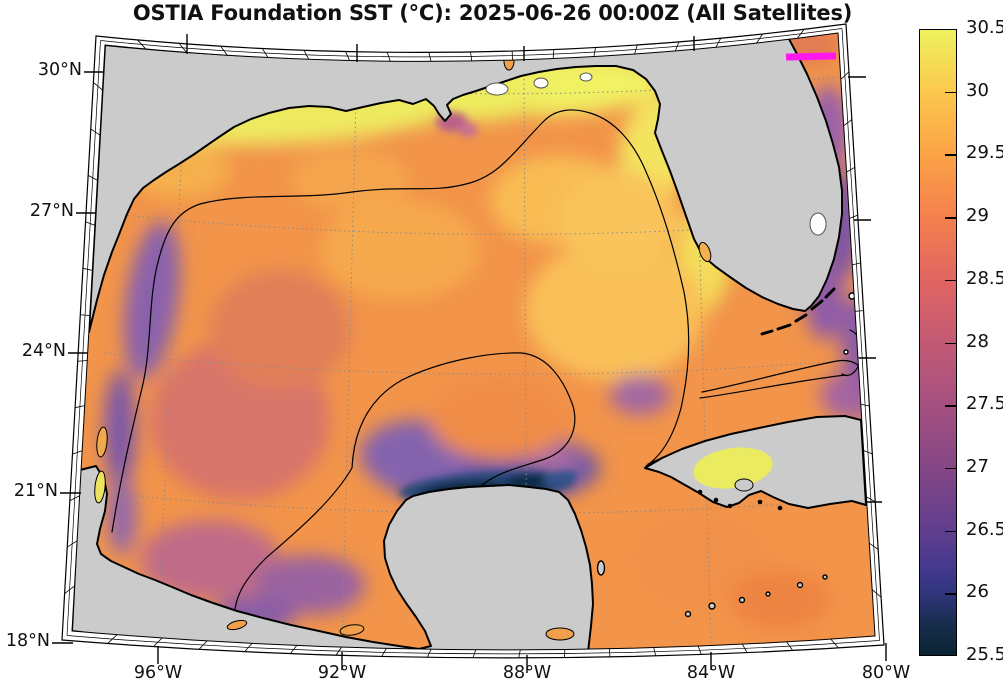 The width and height of the screenshot is (1003, 688). I want to click on magenta-marker, so click(811, 56).